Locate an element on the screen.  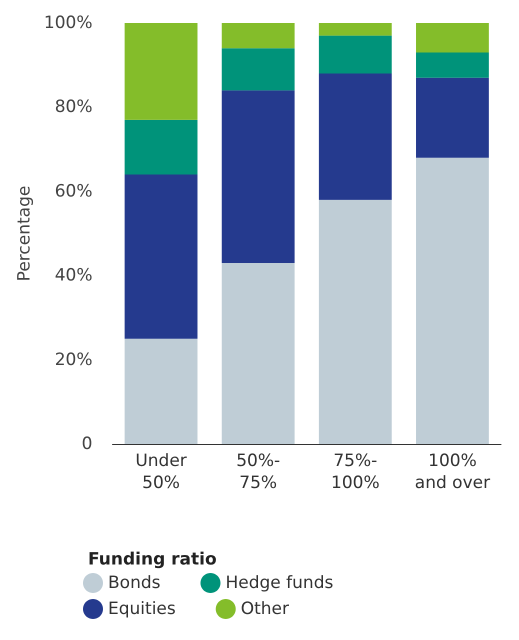
y-tick-label: 60% is located at coordinates (73, 191).